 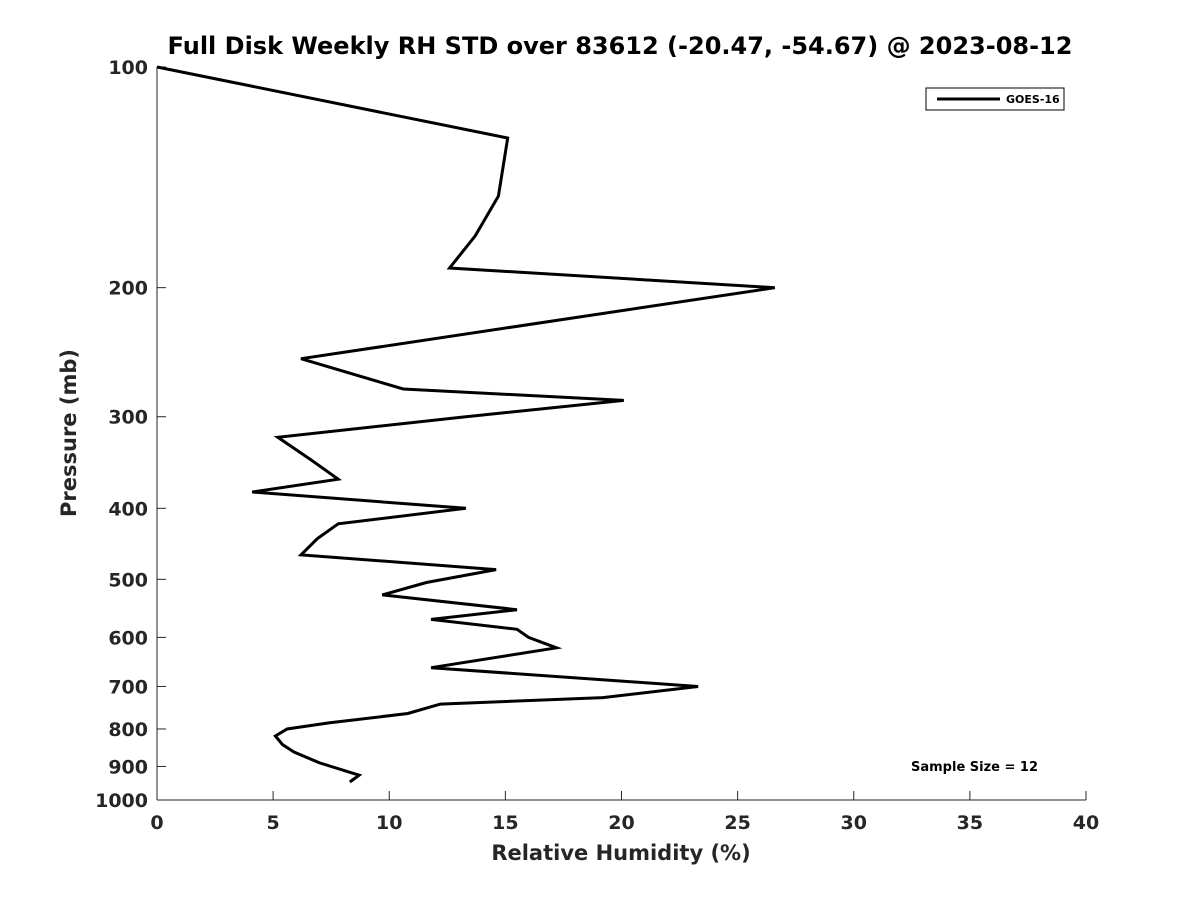 What do you see at coordinates (854, 823) in the screenshot?
I see `x-tick-label: 30` at bounding box center [854, 823].